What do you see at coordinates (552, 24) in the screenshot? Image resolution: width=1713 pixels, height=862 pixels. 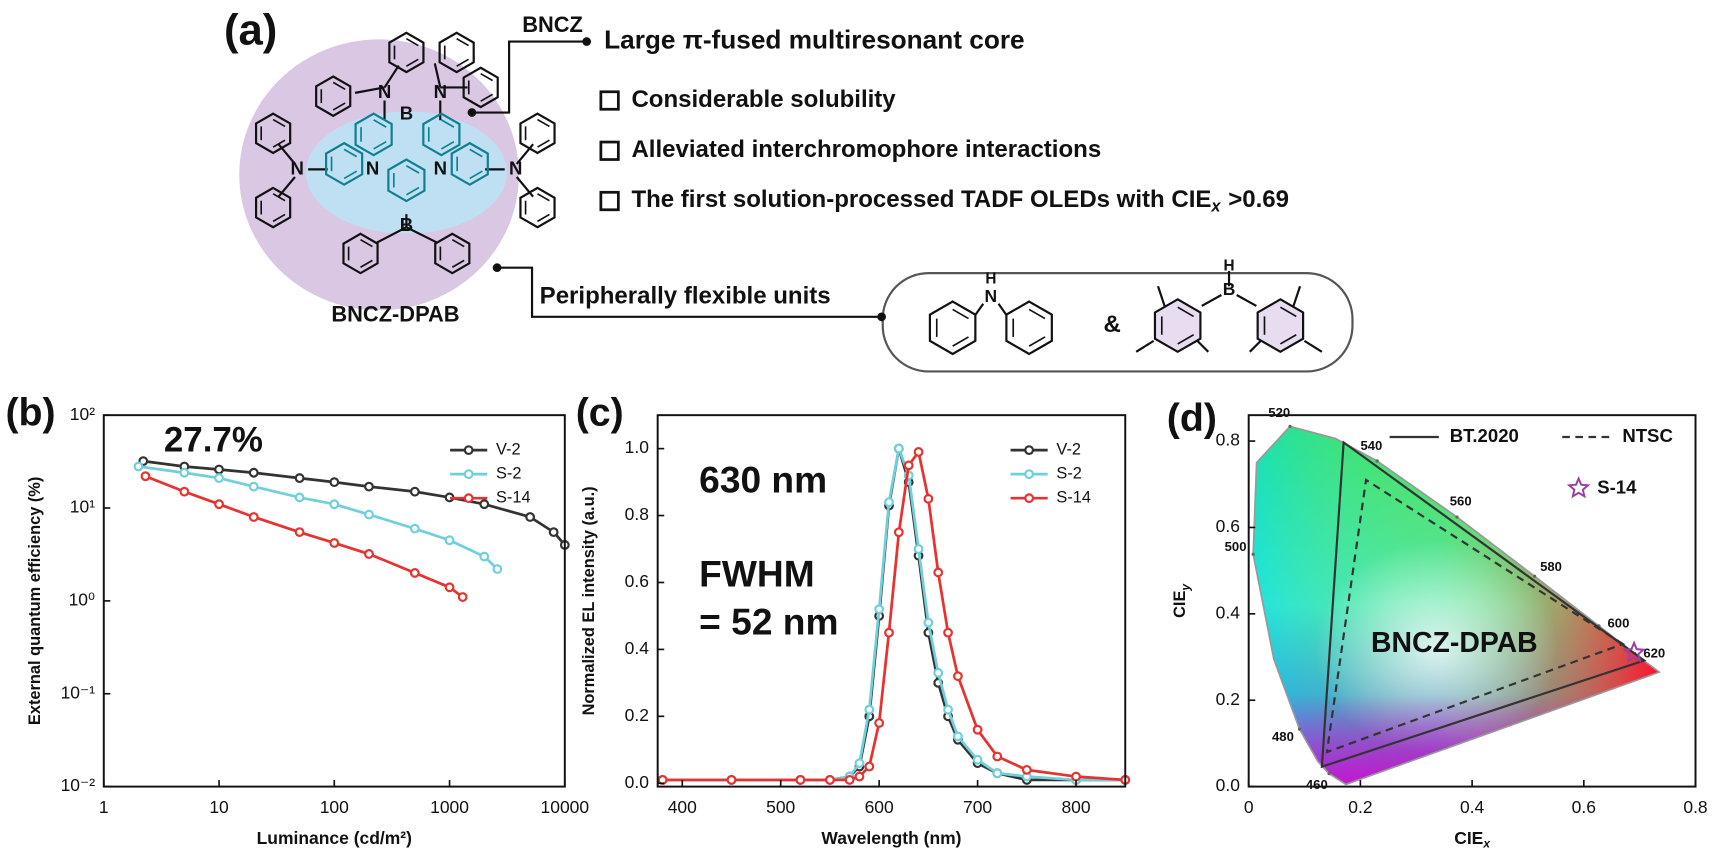 I see `core-name: BNCZ` at bounding box center [552, 24].